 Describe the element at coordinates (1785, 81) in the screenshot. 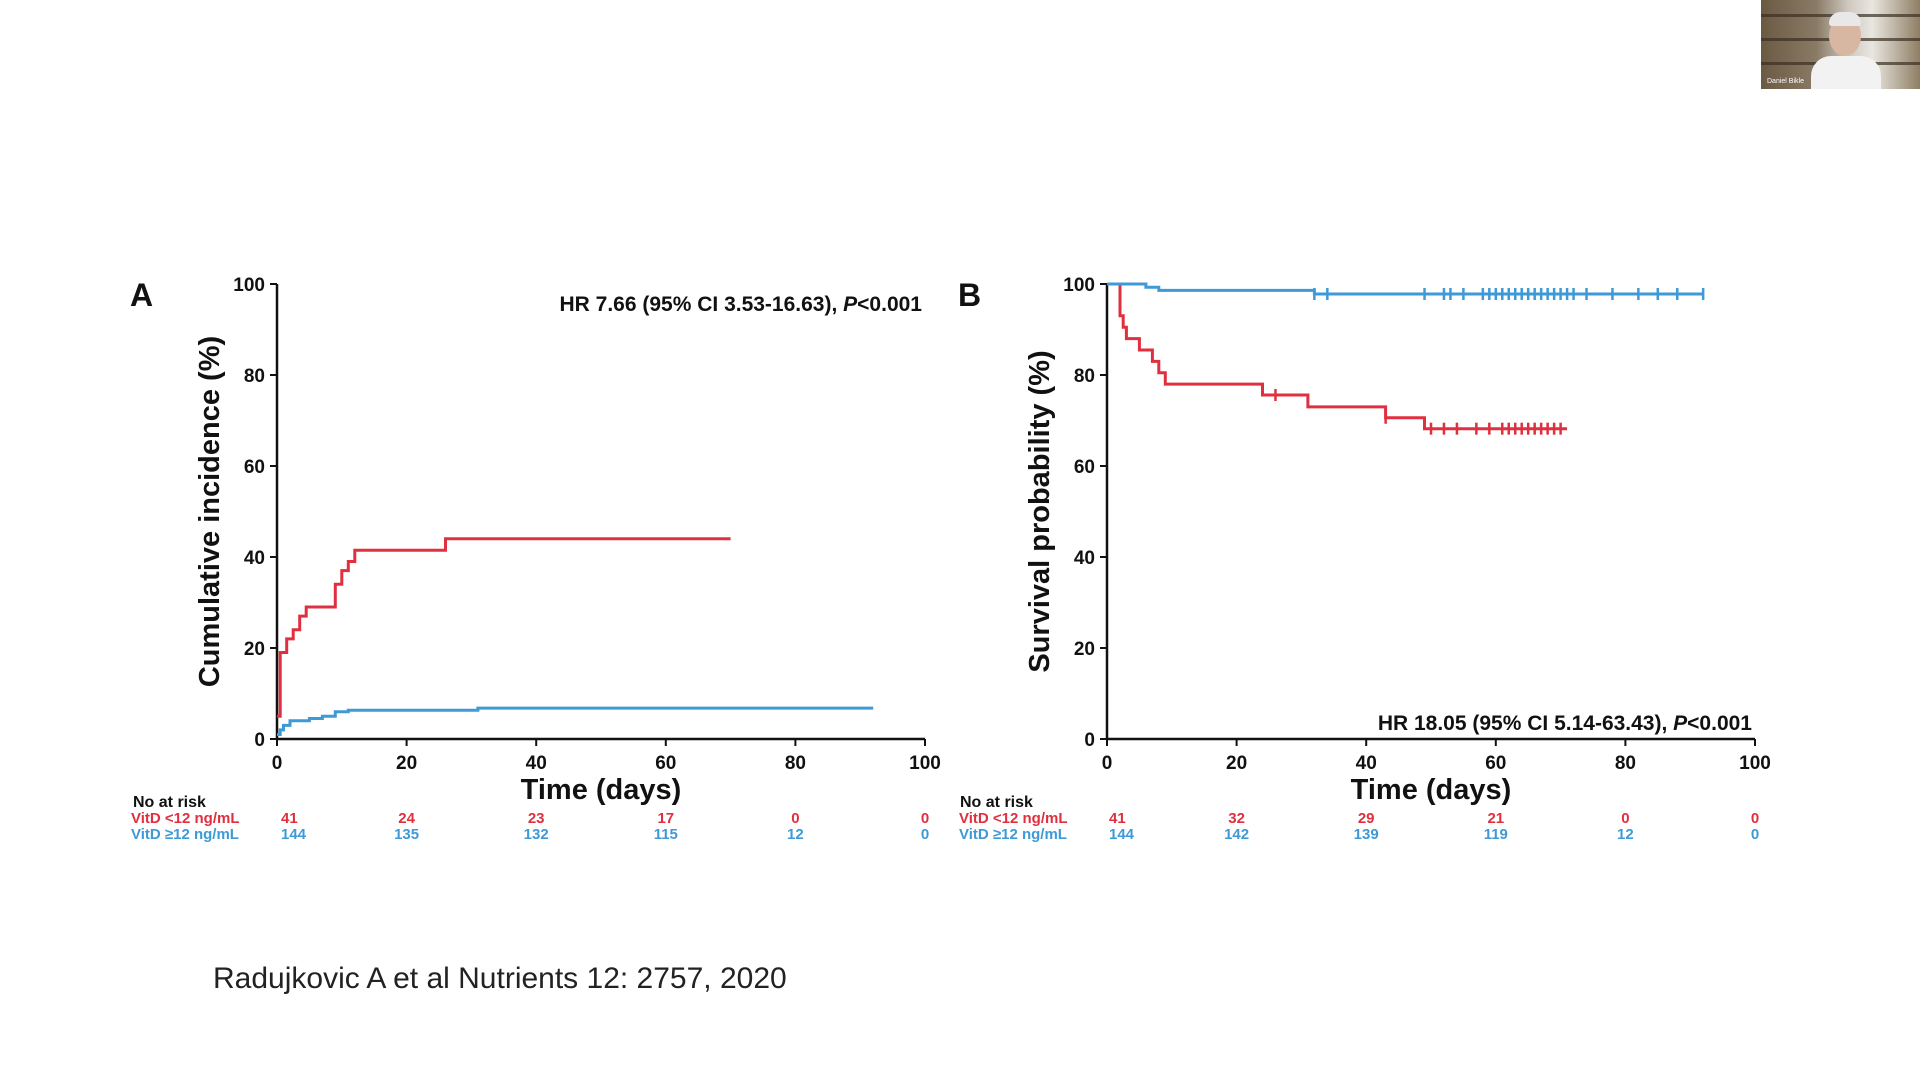

I see `participant-name: Daniel Bikle` at that location.